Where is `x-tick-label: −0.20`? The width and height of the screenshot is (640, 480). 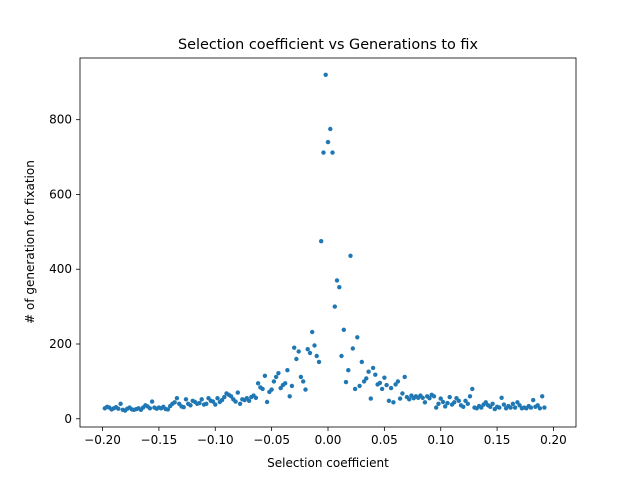 x-tick-label: −0.20 is located at coordinates (102, 440).